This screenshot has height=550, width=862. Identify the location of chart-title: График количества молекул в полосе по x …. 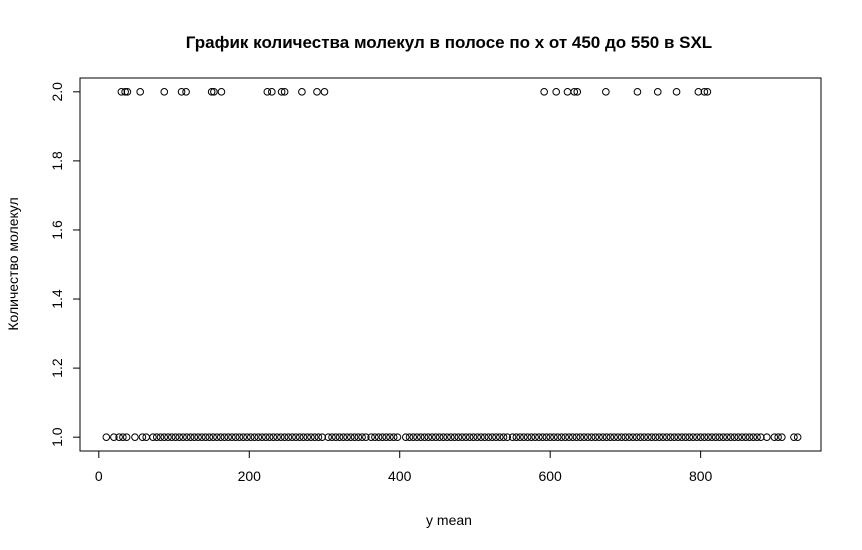
(449, 42).